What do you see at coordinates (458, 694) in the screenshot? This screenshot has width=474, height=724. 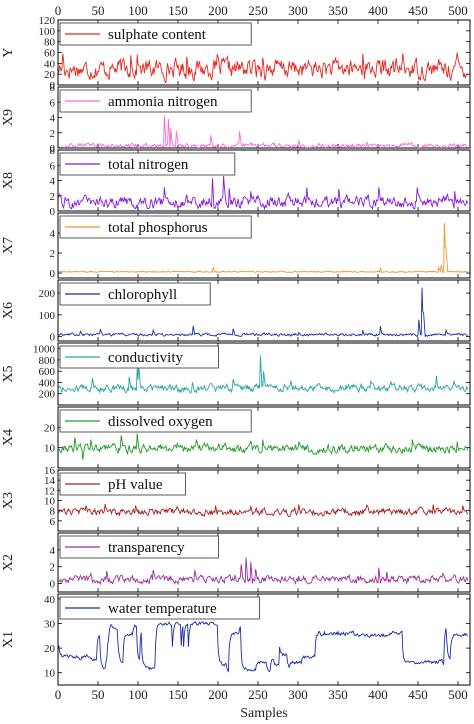 I see `x-tick-label-bottom: 500` at bounding box center [458, 694].